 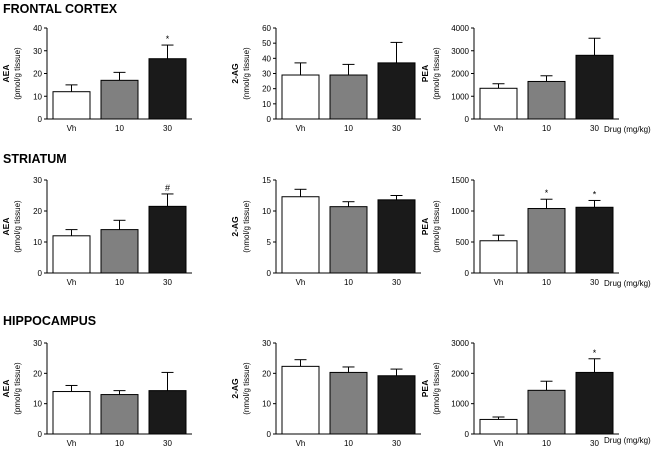 I want to click on chart-panel-2-ag-1: 0 5 10 15 2-AG (nmol/g tissue) Vh 10 30, so click(x=325, y=231).